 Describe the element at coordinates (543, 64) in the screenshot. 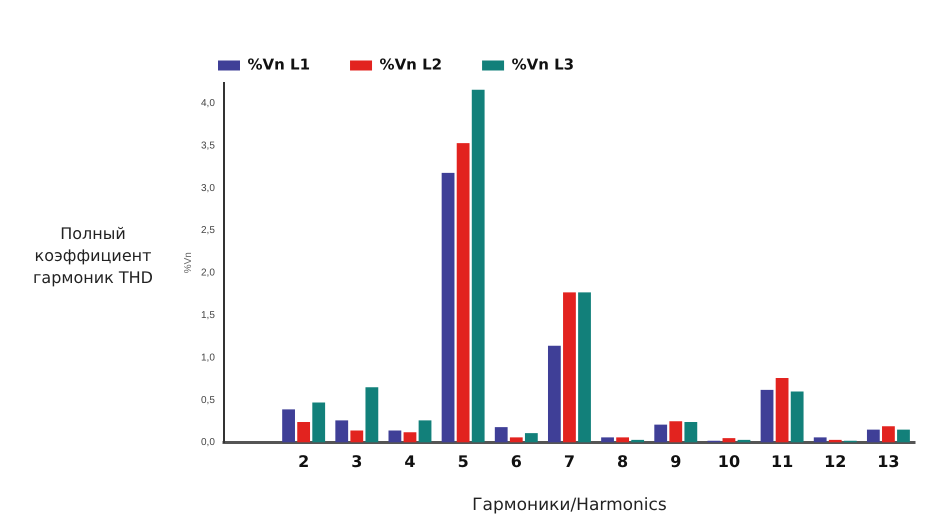

I see `legend-label: %Vn L3` at that location.